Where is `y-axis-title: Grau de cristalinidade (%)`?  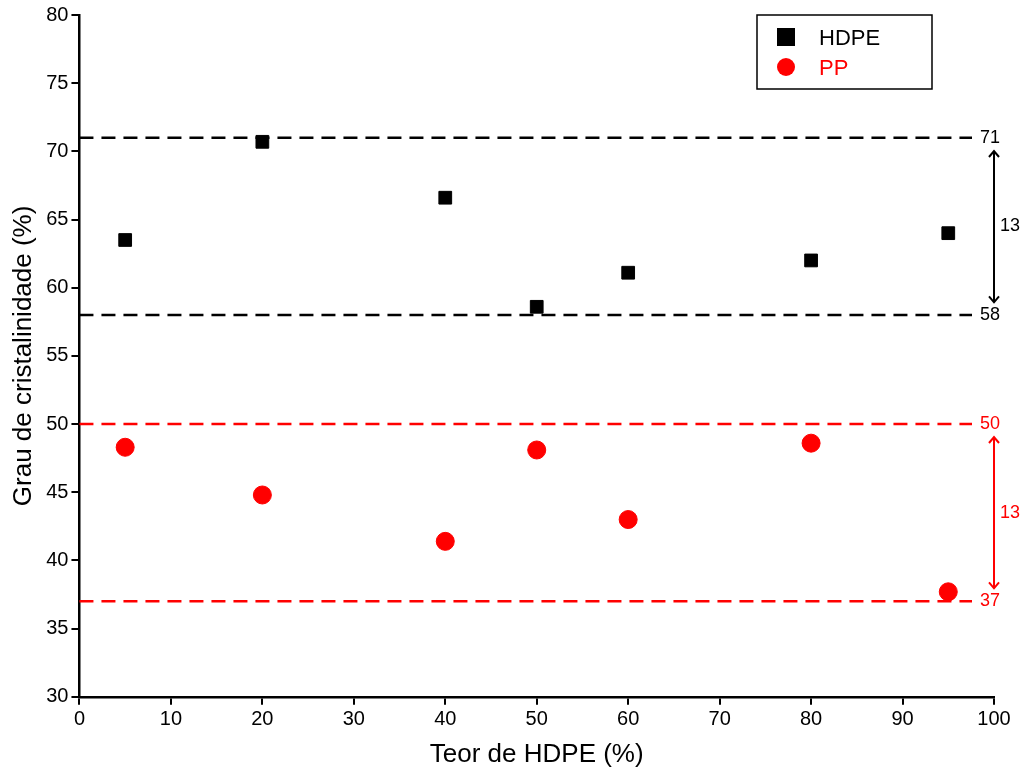 y-axis-title: Grau de cristalinidade (%) is located at coordinates (21, 356).